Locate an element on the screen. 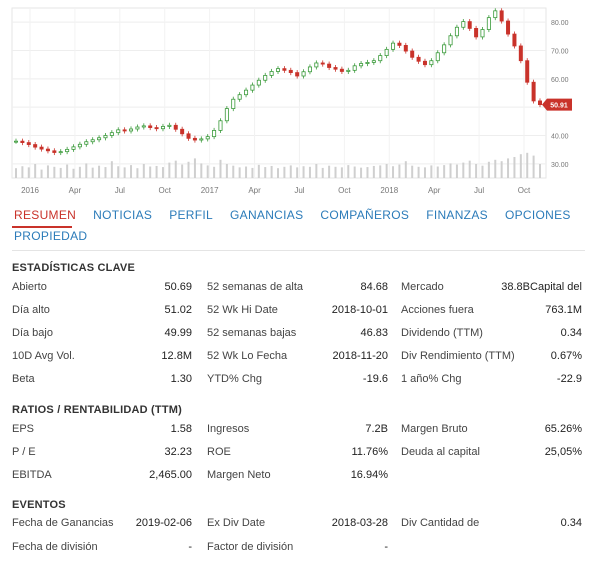  stat-row: Abierto 50.69 is located at coordinates (102, 287).